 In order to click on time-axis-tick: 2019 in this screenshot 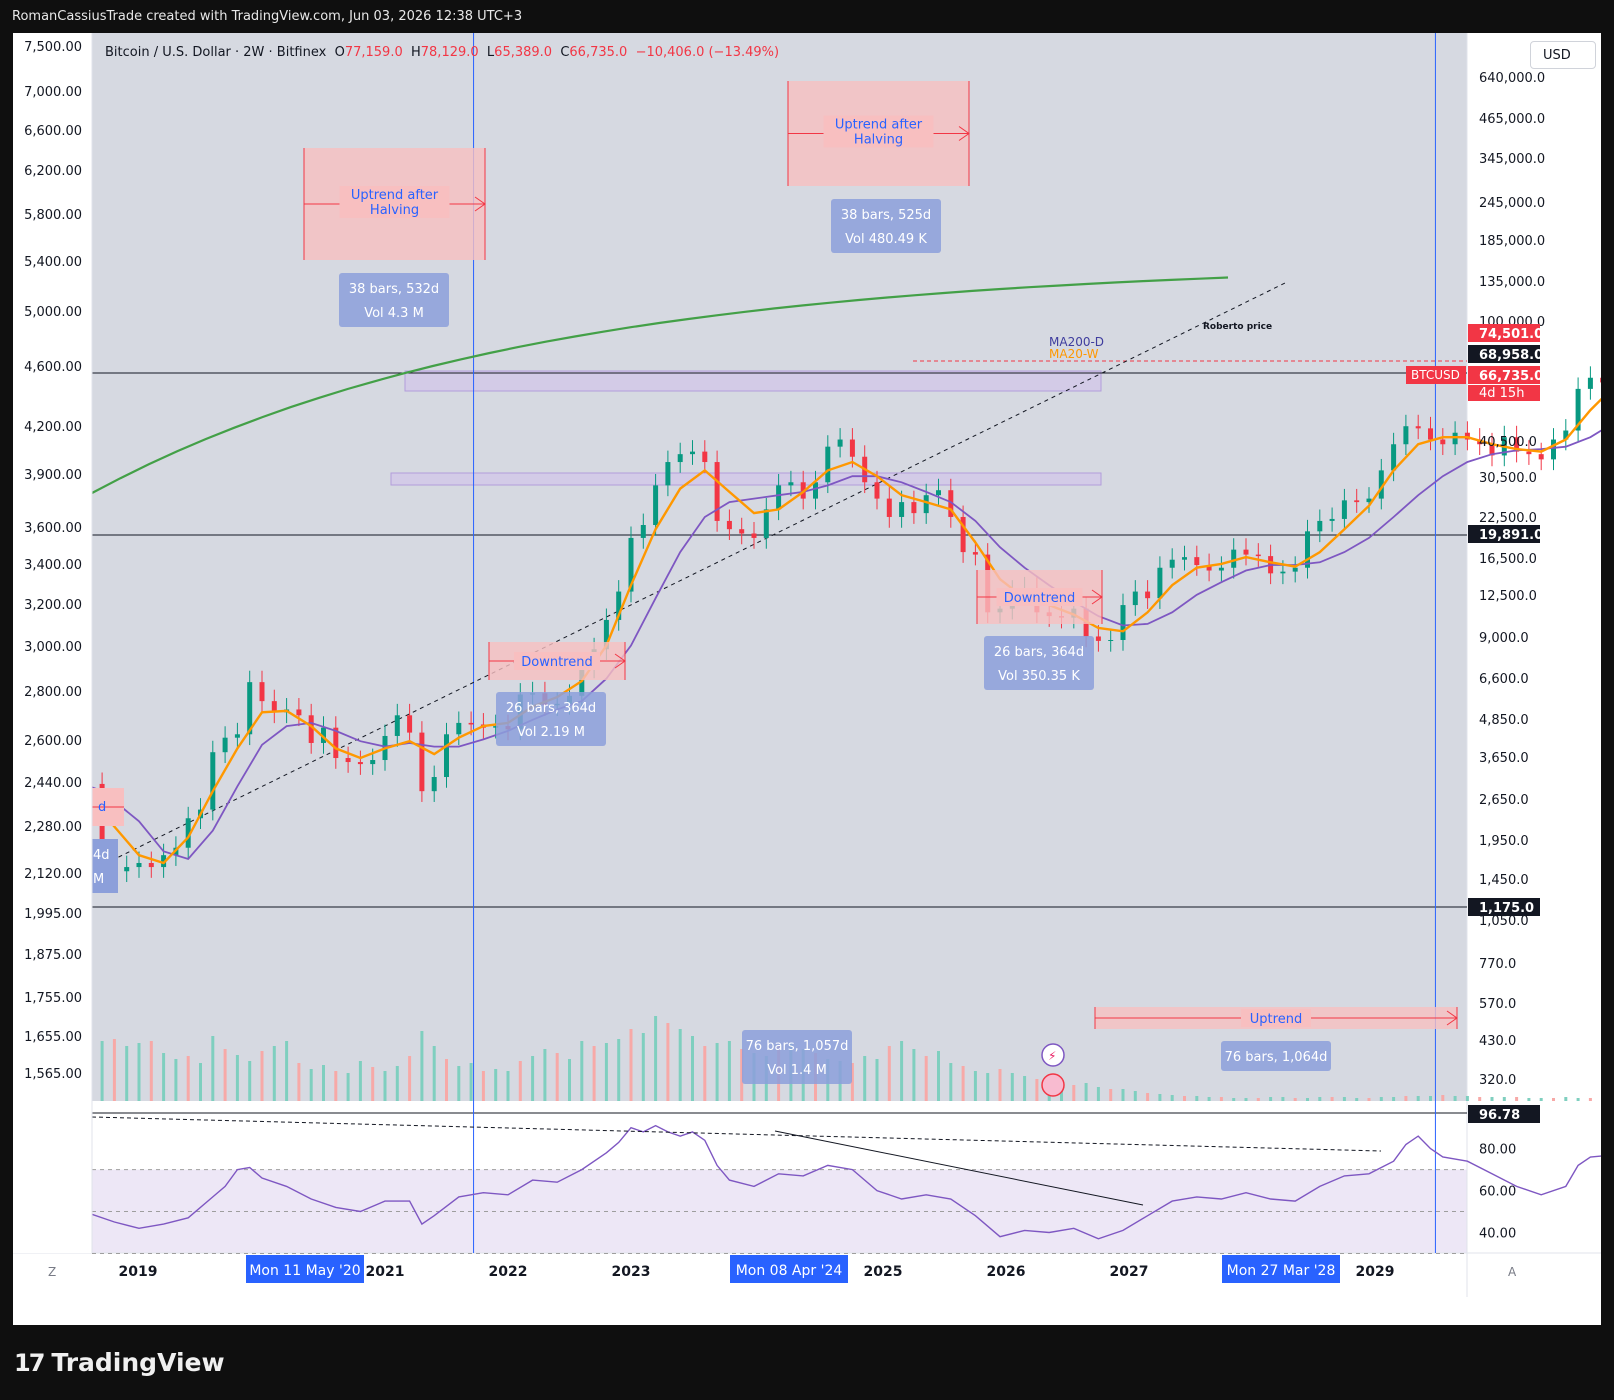, I will do `click(138, 1272)`.